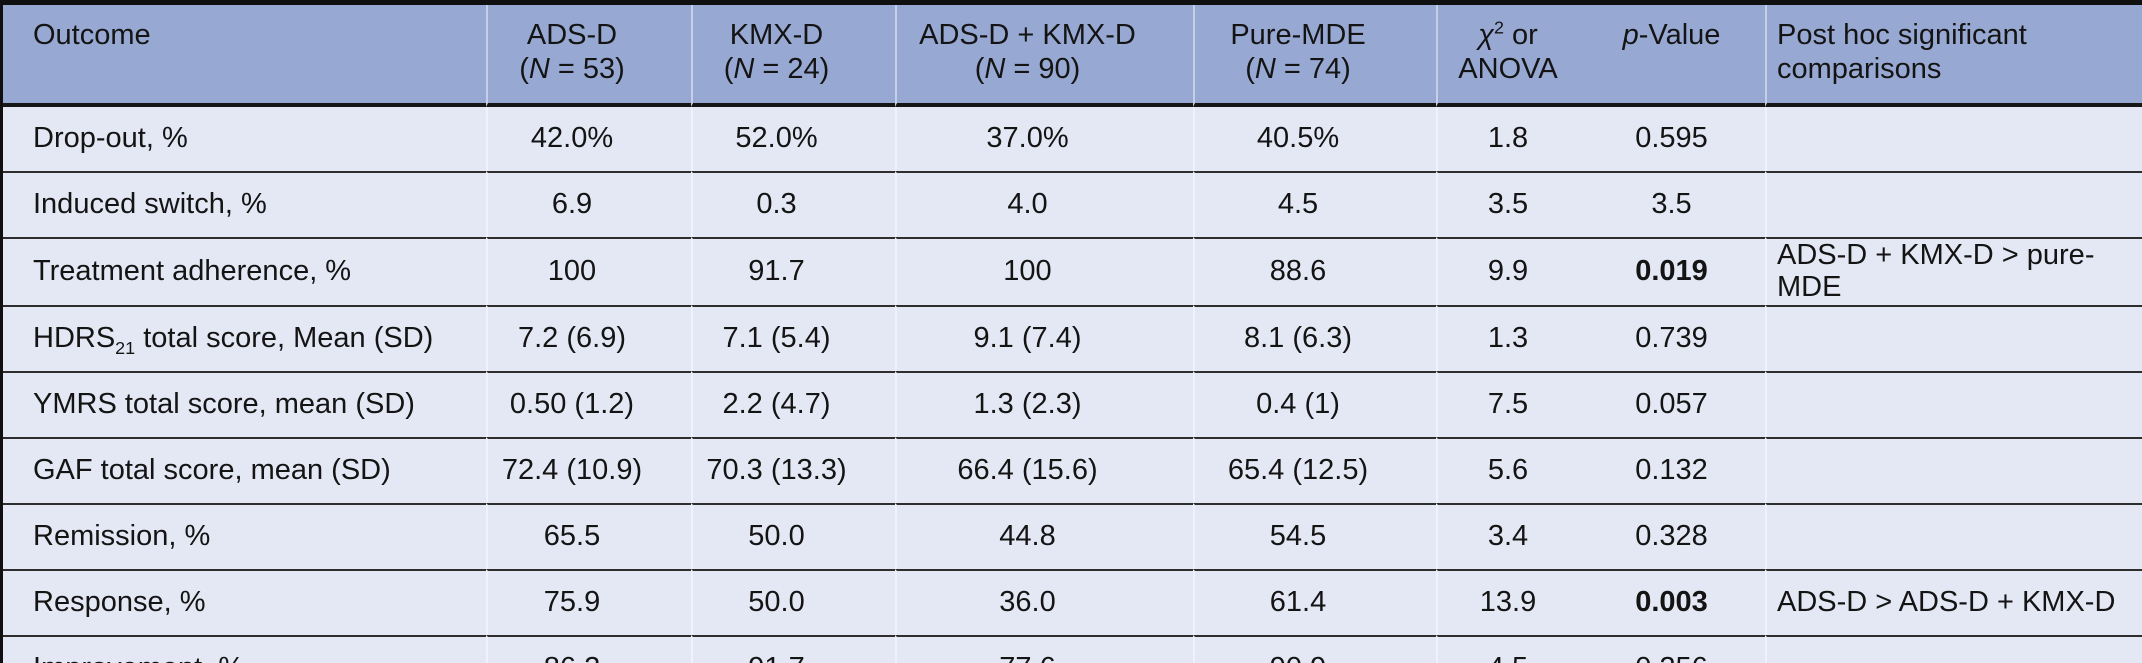  Describe the element at coordinates (588, 469) in the screenshot. I see `cell-ads-d: 72.4 (10.9)` at that location.